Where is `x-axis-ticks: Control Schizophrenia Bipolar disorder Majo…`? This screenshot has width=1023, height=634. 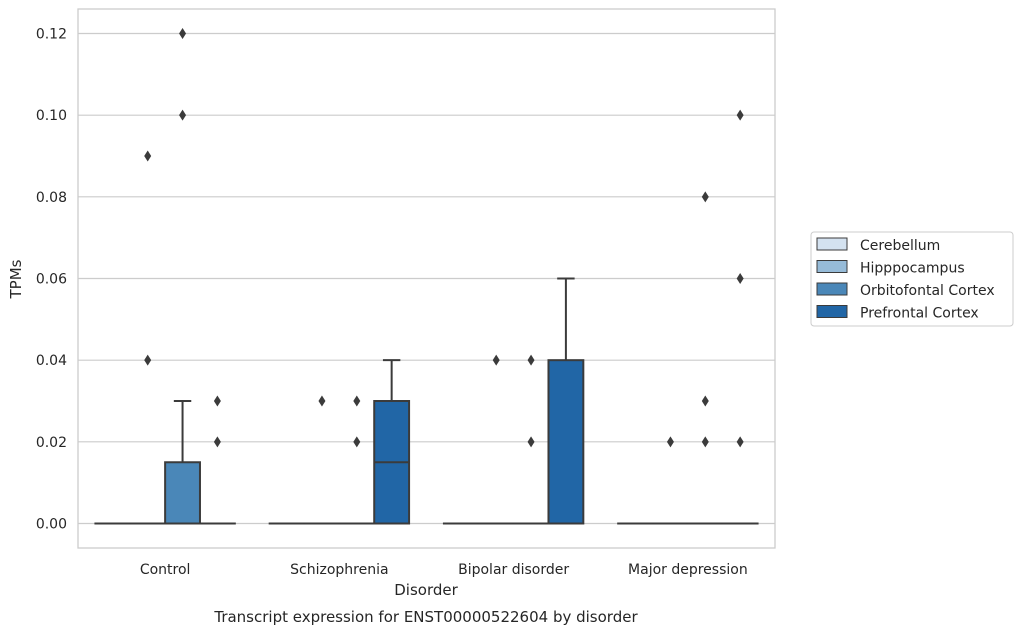
x-axis-ticks: Control Schizophrenia Bipolar disorder Majo… is located at coordinates (444, 570).